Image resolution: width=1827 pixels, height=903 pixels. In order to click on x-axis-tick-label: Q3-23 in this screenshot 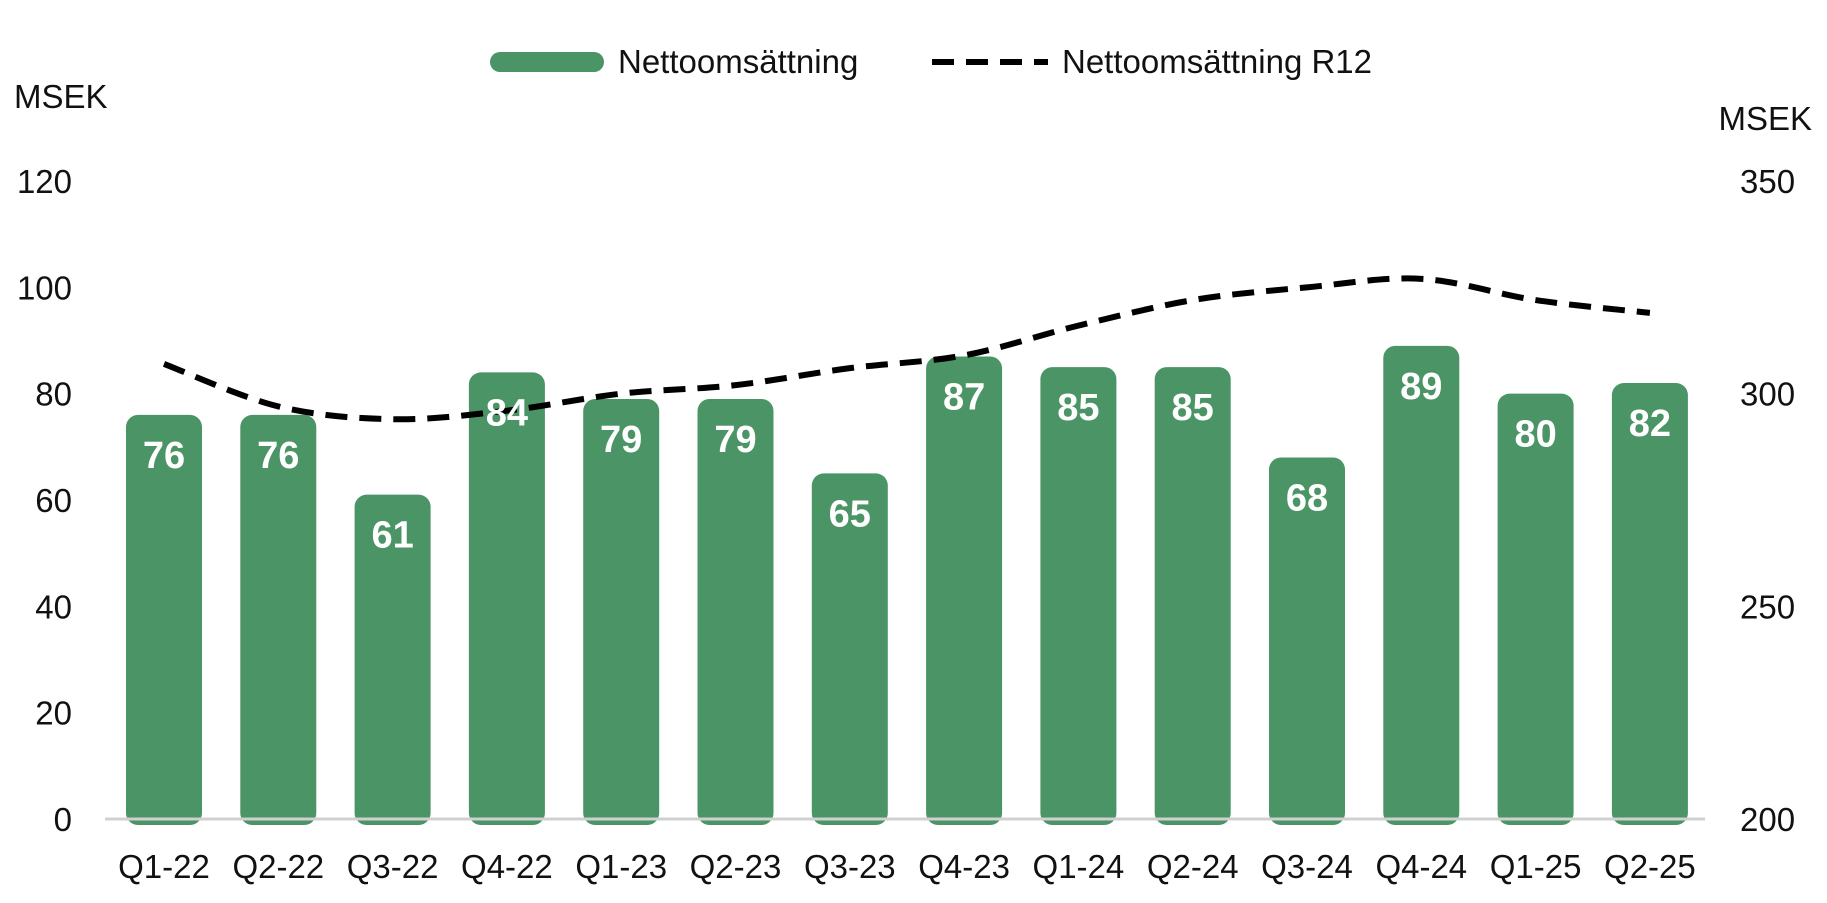, I will do `click(850, 866)`.